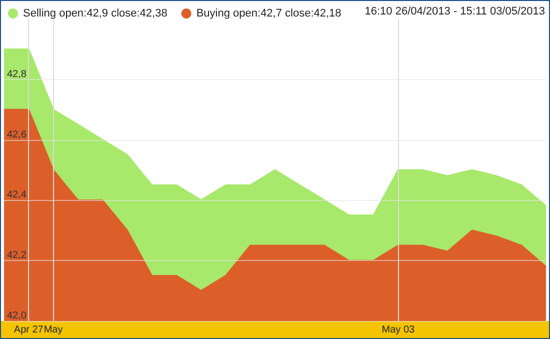  Describe the element at coordinates (17, 134) in the screenshot. I see `y-tick-label: 42,6` at that location.